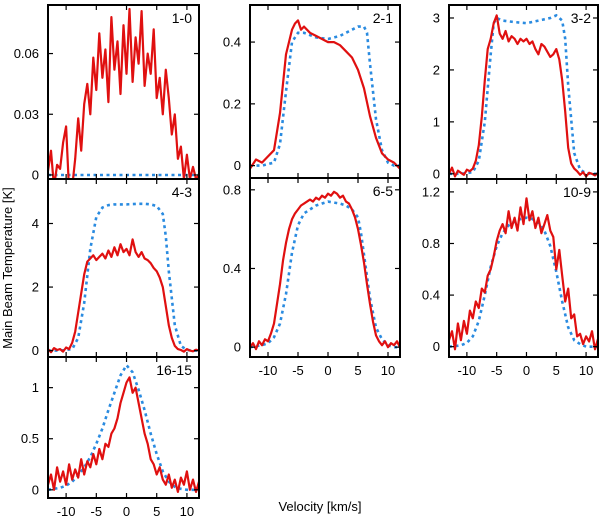 This screenshot has width=600, height=521. I want to click on panel-4-3: 0 2 4 4-3, so click(116, 268).